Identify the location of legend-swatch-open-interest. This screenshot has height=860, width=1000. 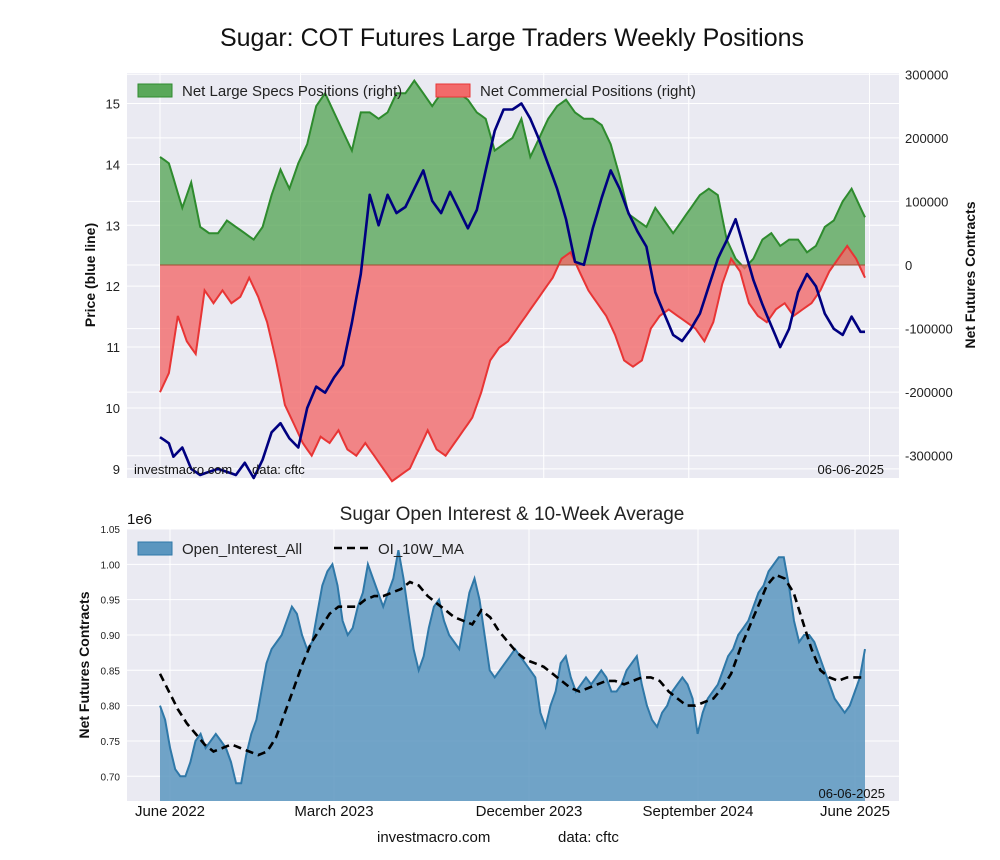
(155, 548).